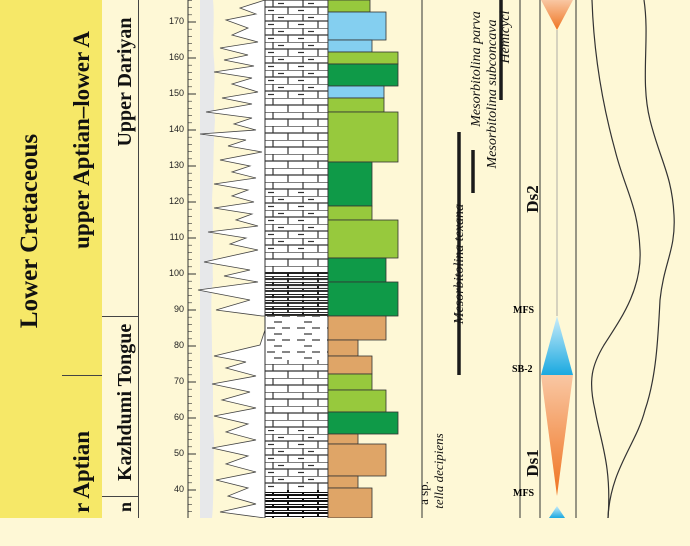 The image size is (690, 546). I want to click on facies-column, so click(375, 259).